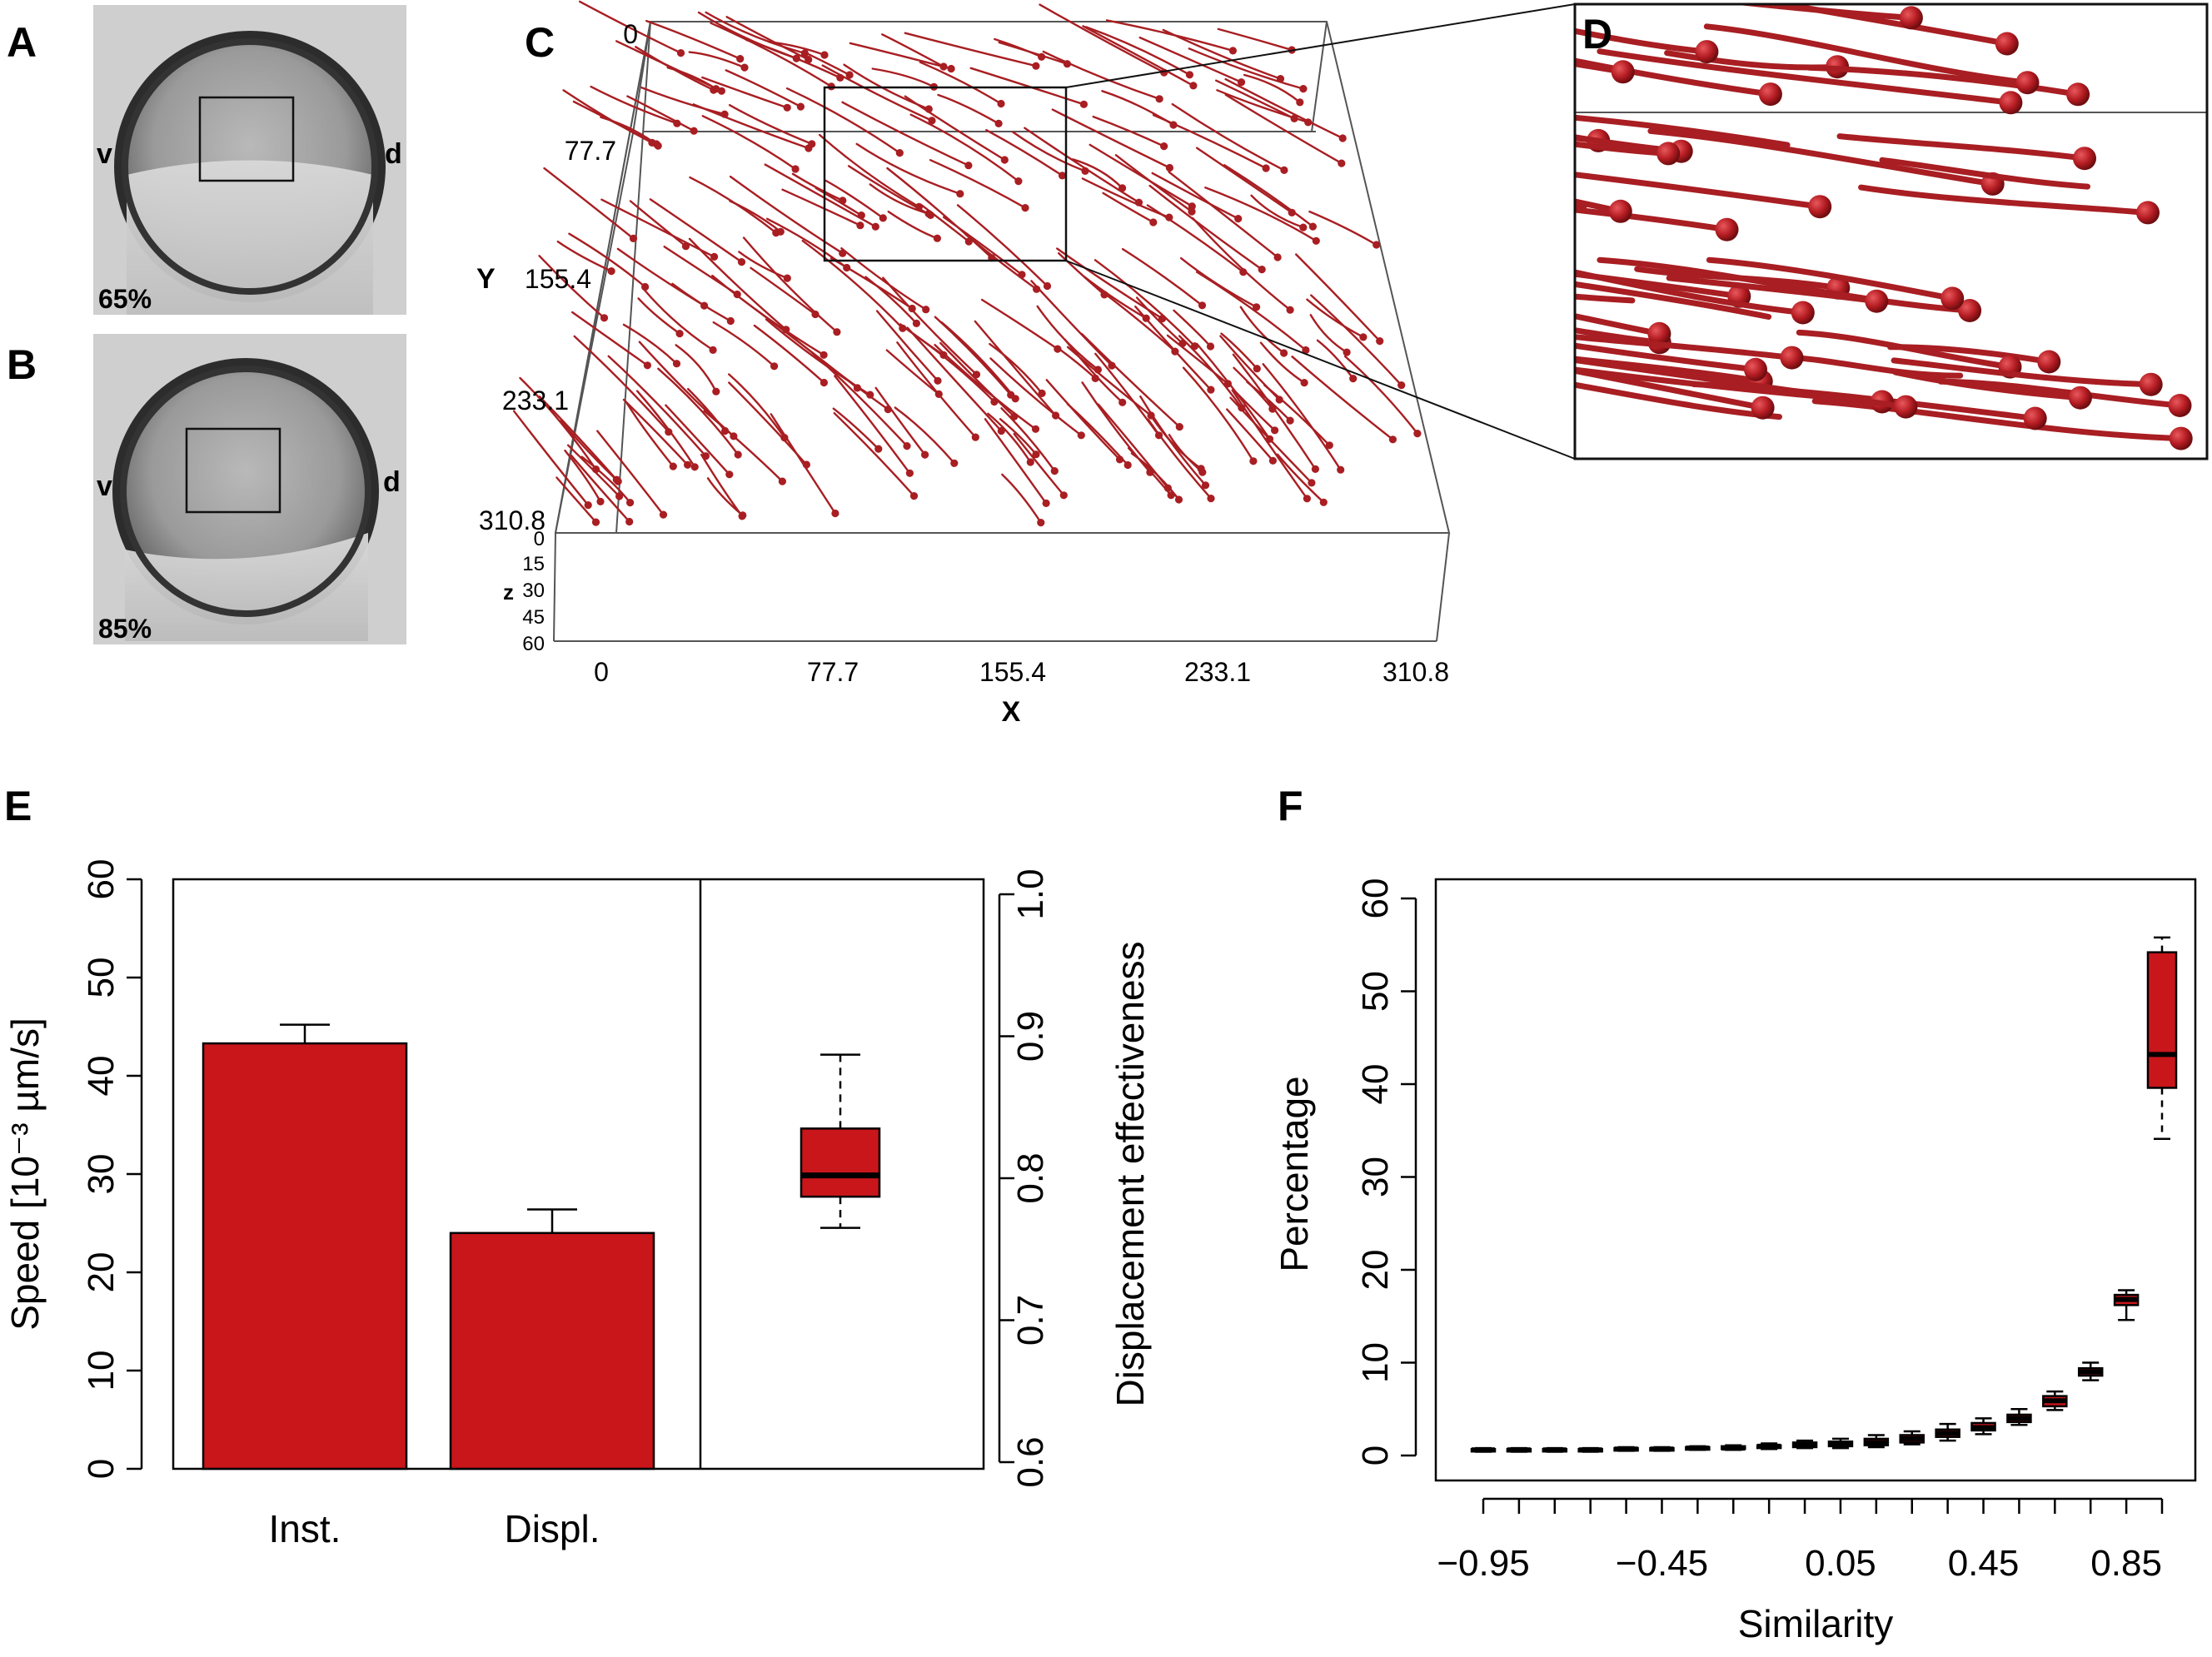 This screenshot has height=1657, width=2212. Describe the element at coordinates (125, 629) in the screenshot. I see `stage-label-b: 85%` at that location.